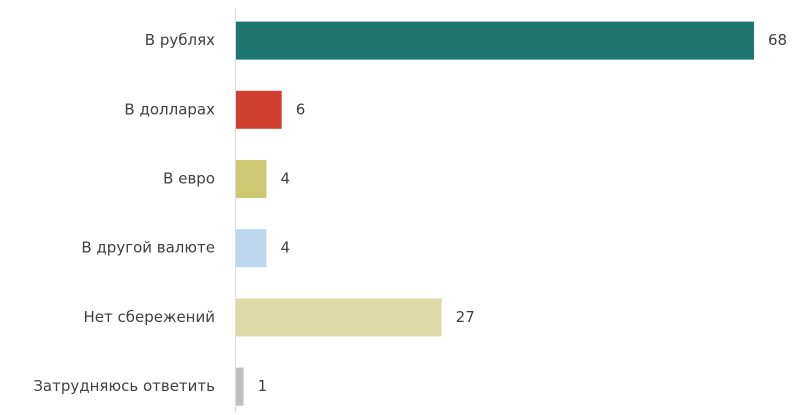 This screenshot has width=794, height=415. What do you see at coordinates (149, 317) in the screenshot?
I see `category-label: Нет сбережений` at bounding box center [149, 317].